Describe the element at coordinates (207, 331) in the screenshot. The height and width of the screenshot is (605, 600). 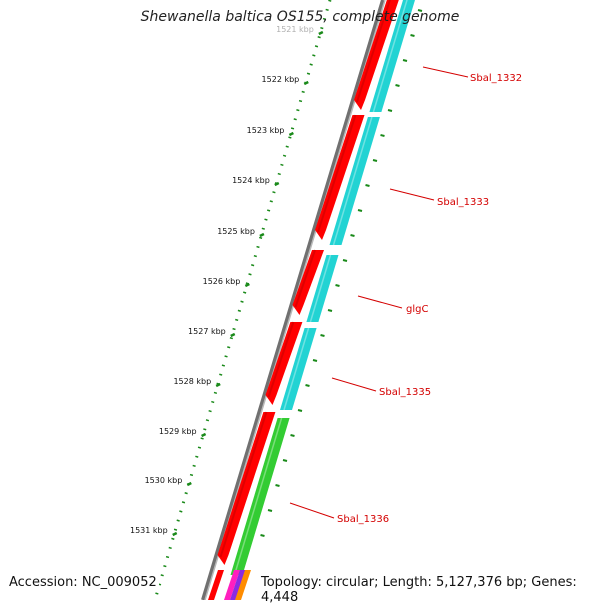
I see `tick-label: 1527 kbp` at that location.